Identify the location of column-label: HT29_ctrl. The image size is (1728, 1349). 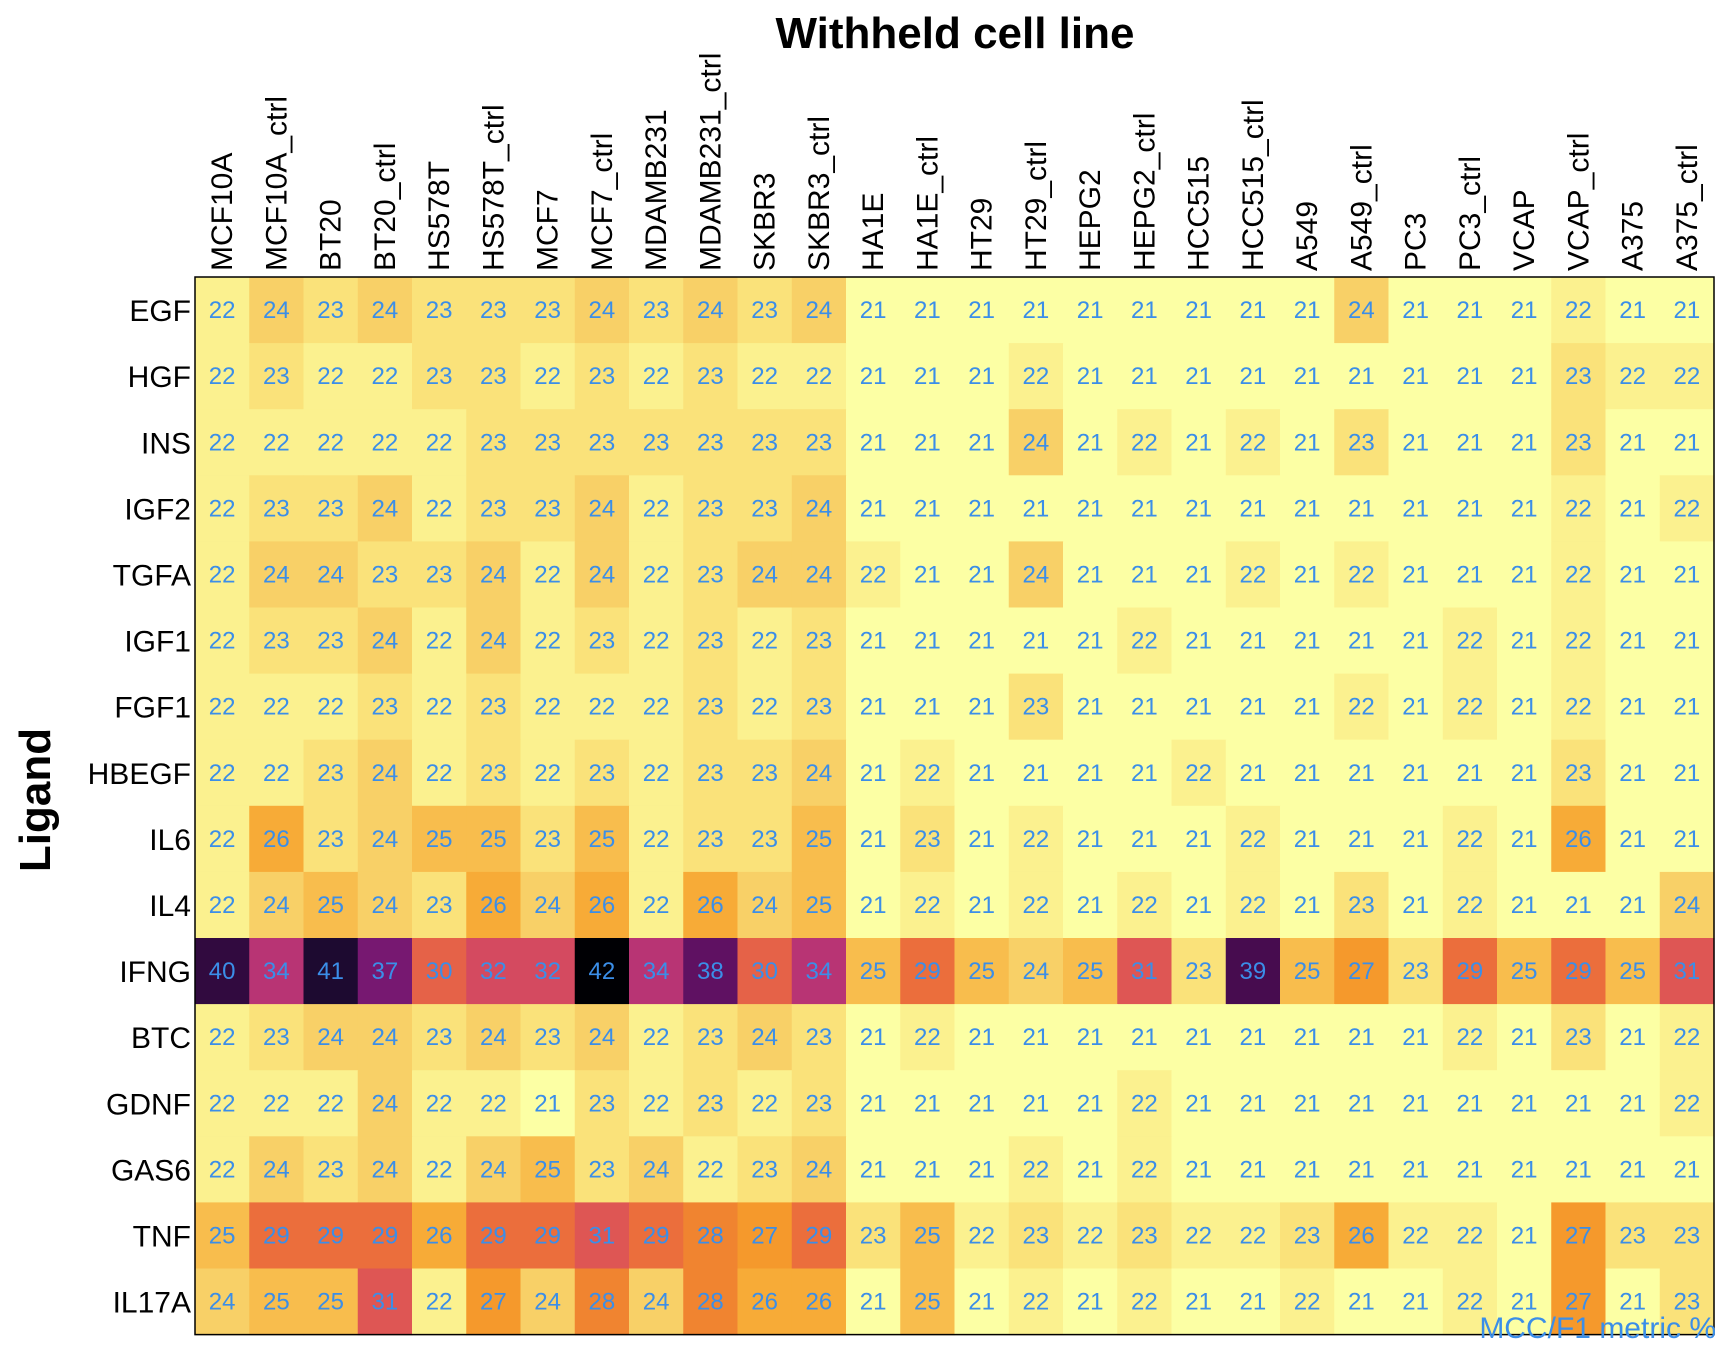
(1036, 206).